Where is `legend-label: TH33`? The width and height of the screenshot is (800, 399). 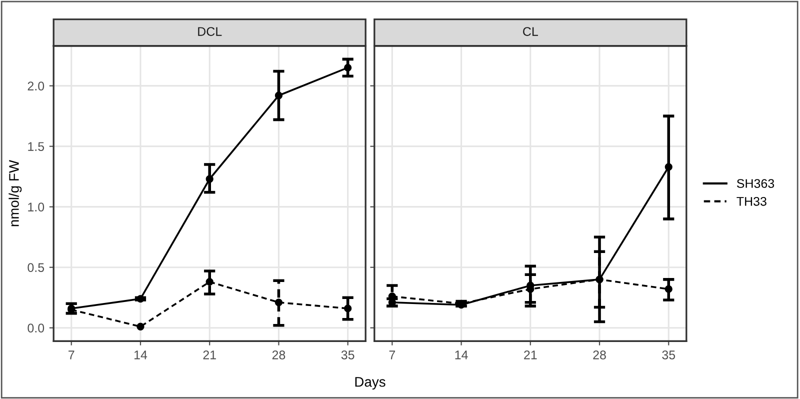
legend-label: TH33 is located at coordinates (751, 201).